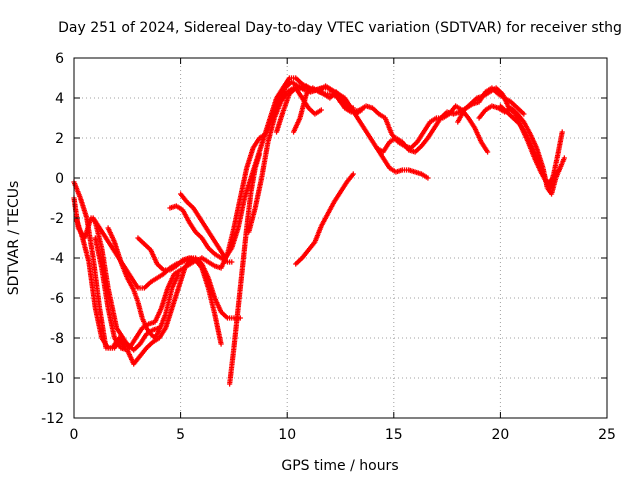 The image size is (640, 480). I want to click on y-tick-label: -12, so click(52, 419).